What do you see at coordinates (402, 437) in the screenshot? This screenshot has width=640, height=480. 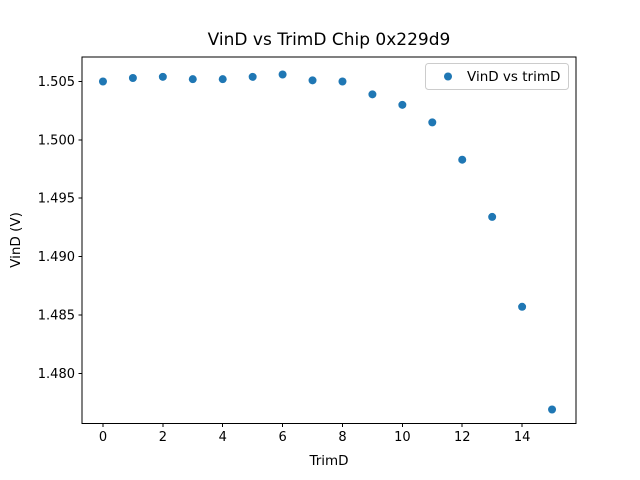 I see `x-tick-label: 10` at bounding box center [402, 437].